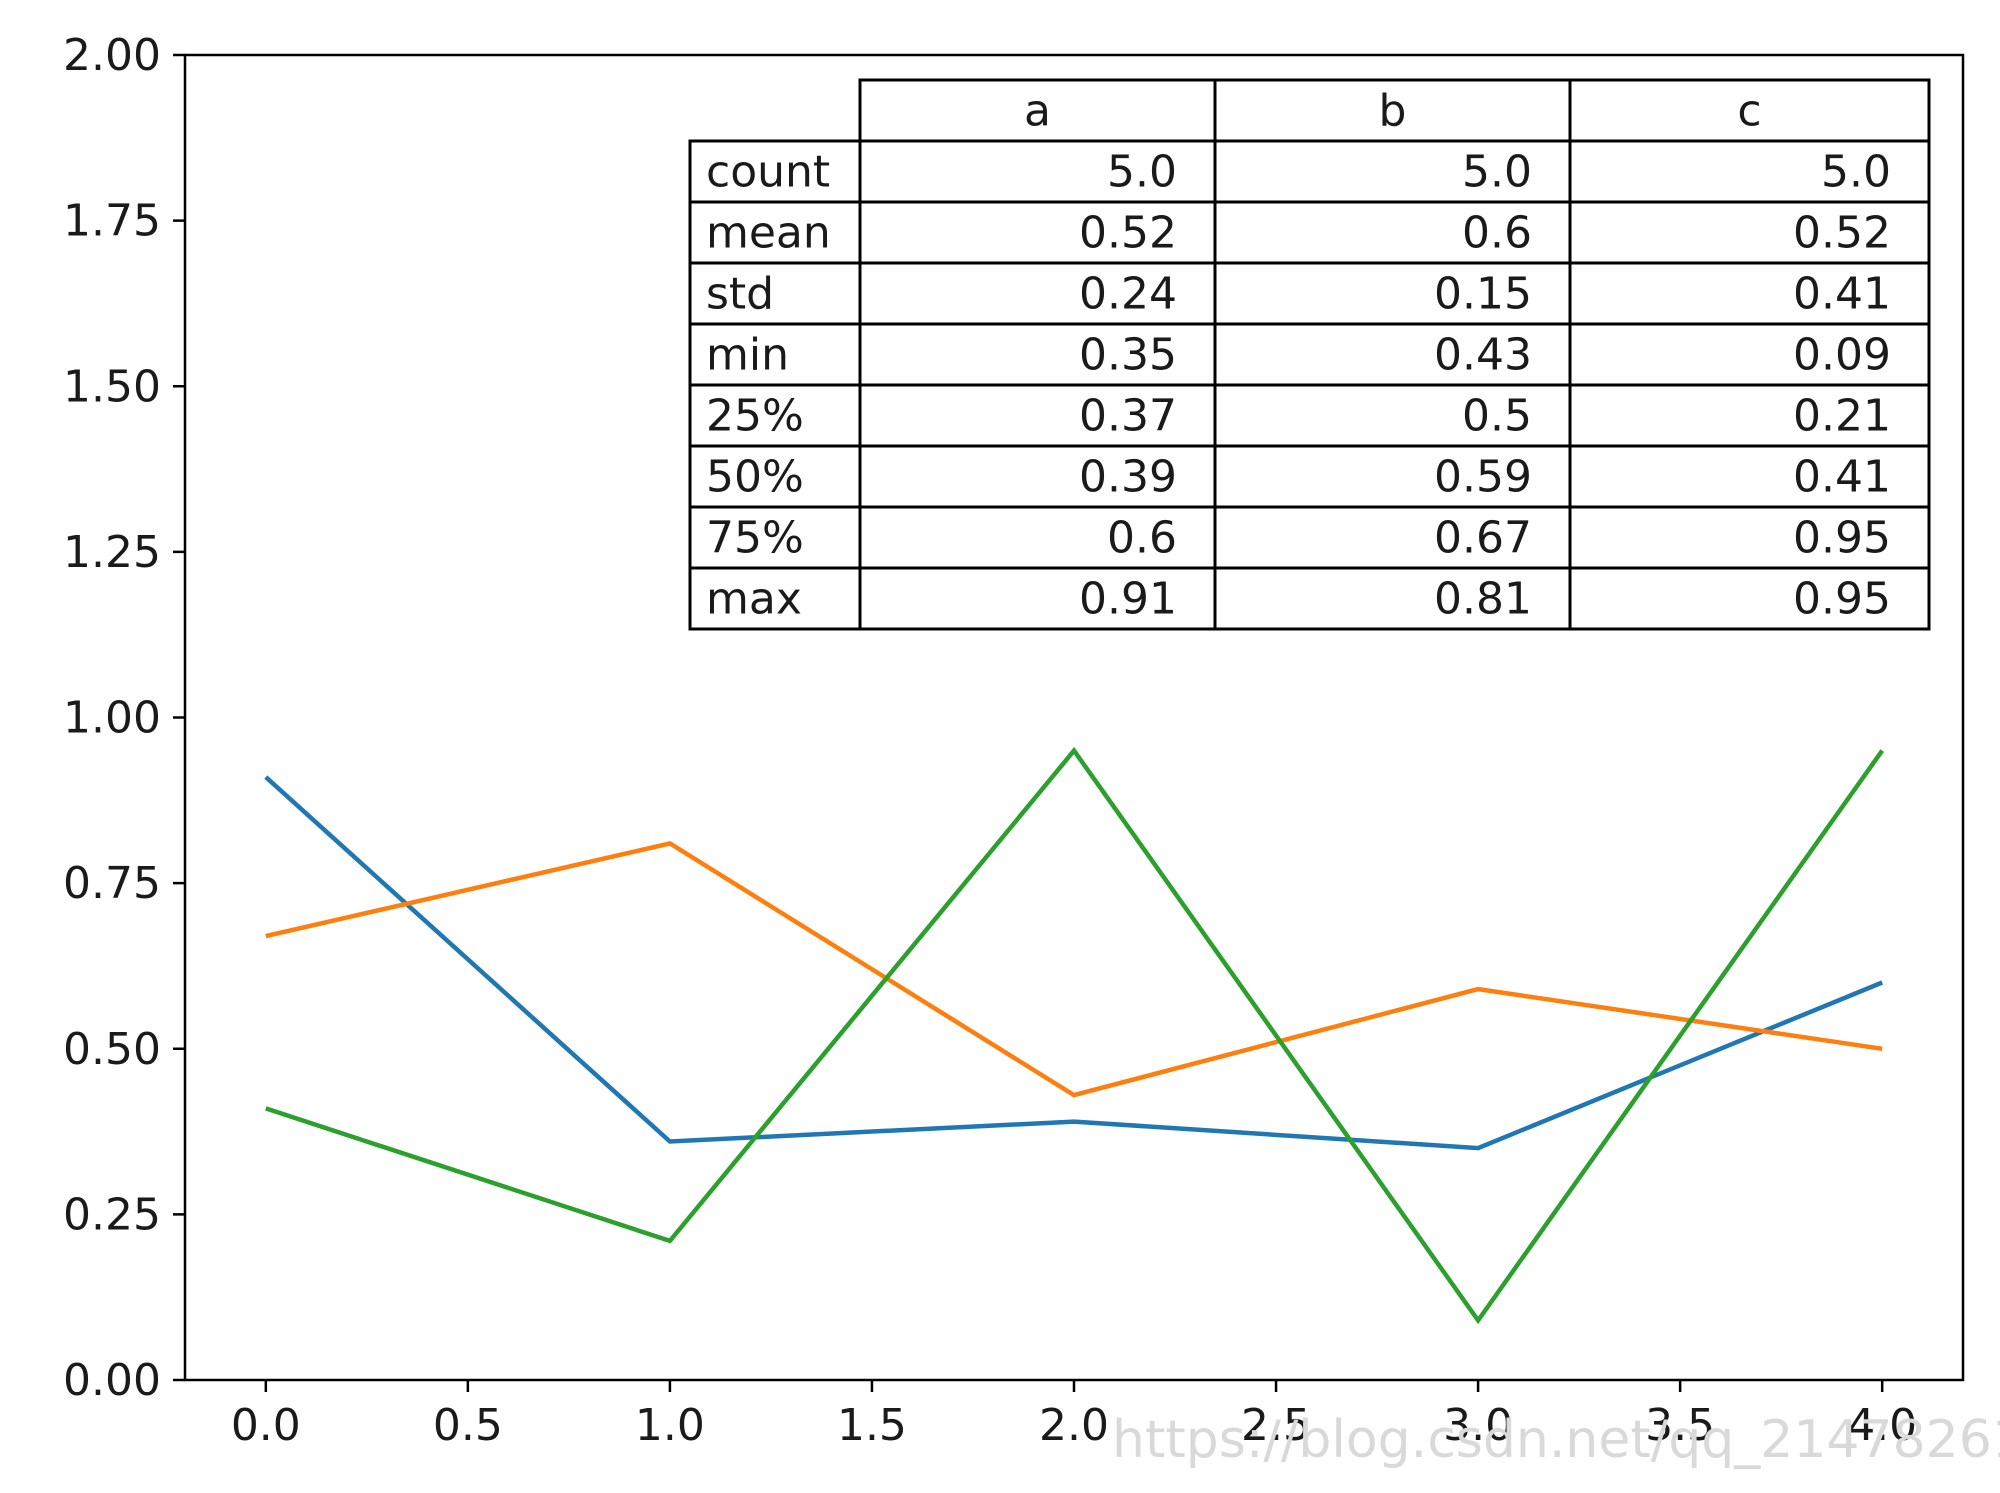  Describe the element at coordinates (1478, 1425) in the screenshot. I see `x-tick-label: 3.0` at that location.